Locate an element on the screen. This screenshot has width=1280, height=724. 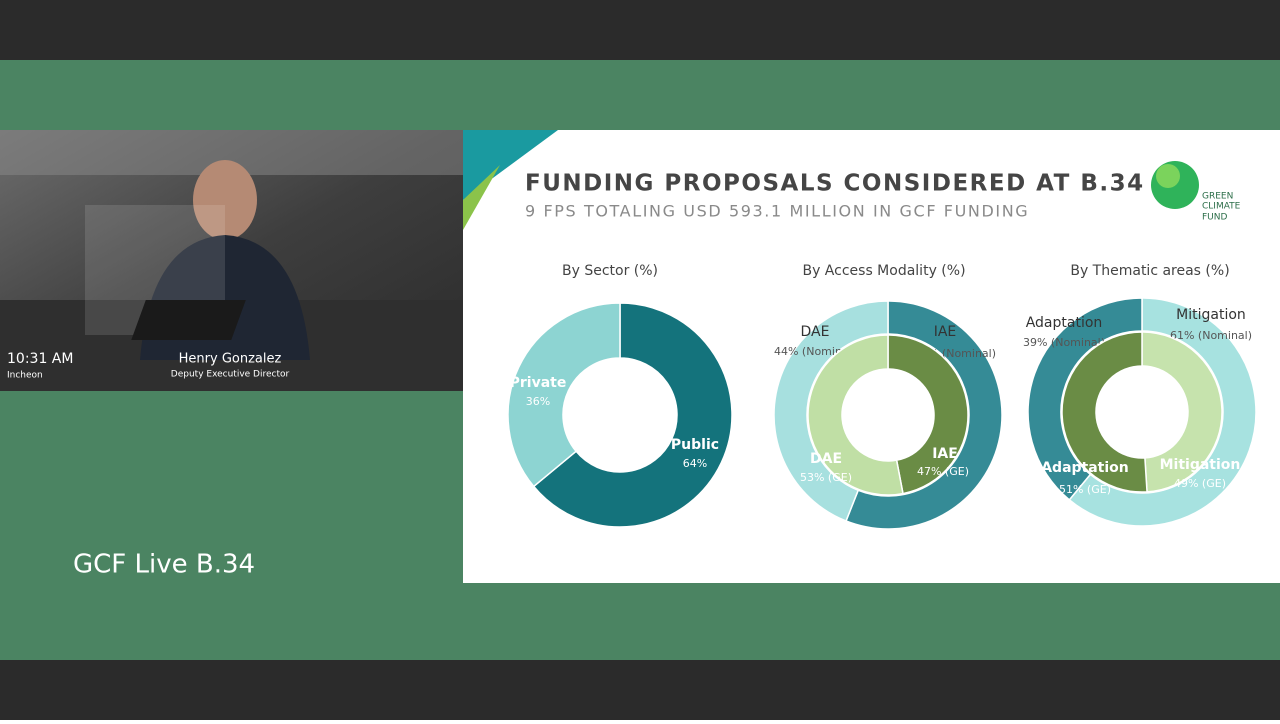
speaker-role: Deputy Executive Director is located at coordinates (230, 375).